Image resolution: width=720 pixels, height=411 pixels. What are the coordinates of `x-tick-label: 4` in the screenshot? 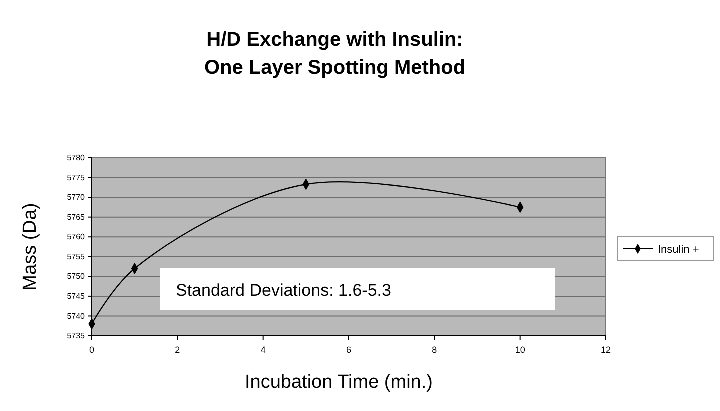 It's located at (263, 349).